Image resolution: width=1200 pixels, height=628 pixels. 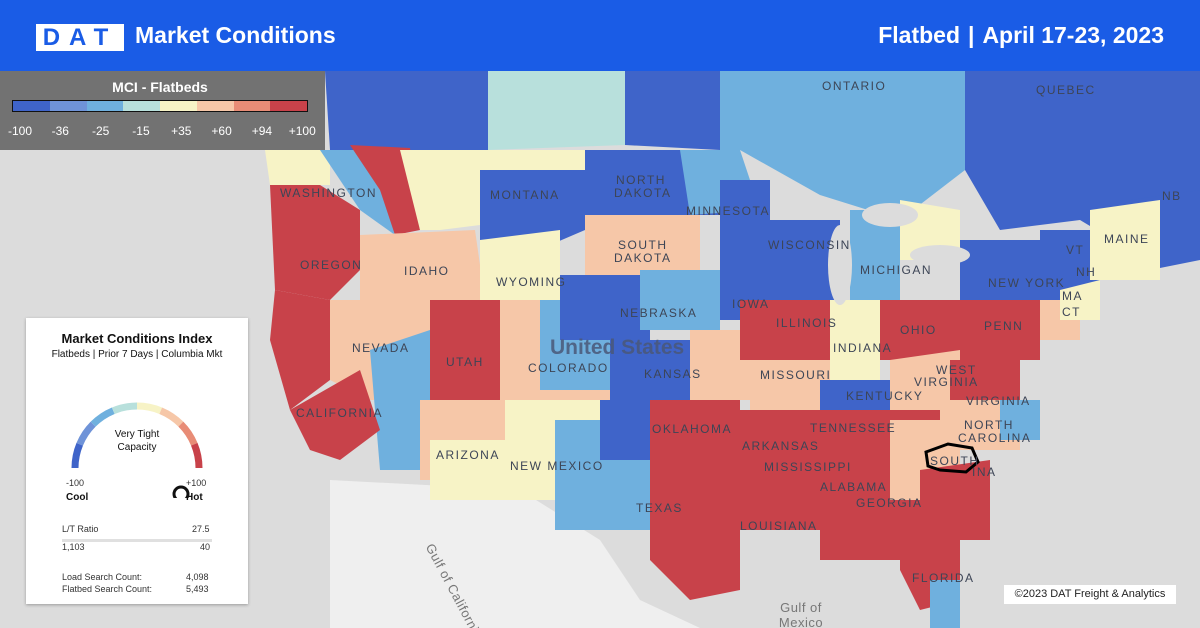 I want to click on gauge-status-line-1: Very Tight, so click(x=137, y=434).